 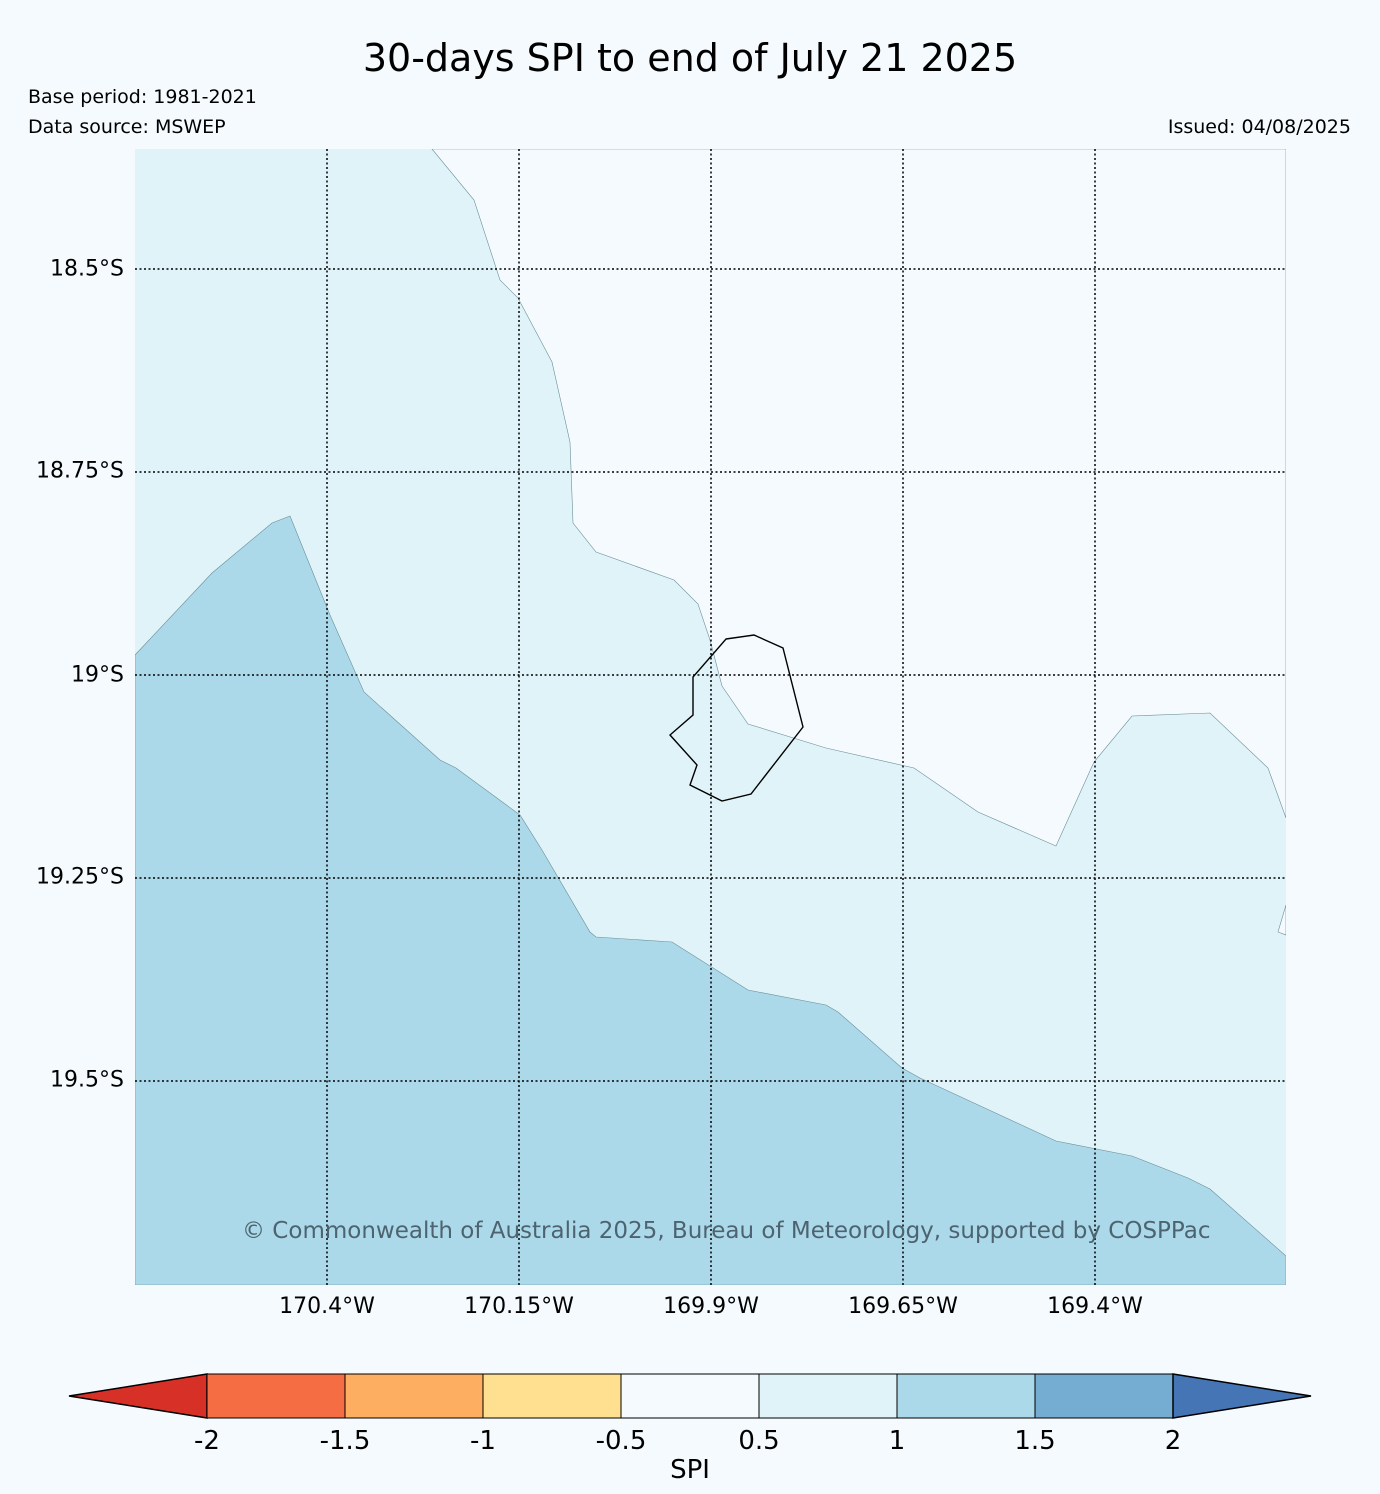 What do you see at coordinates (759, 1441) in the screenshot?
I see `colorbar-tick-0-5: 0.5` at bounding box center [759, 1441].